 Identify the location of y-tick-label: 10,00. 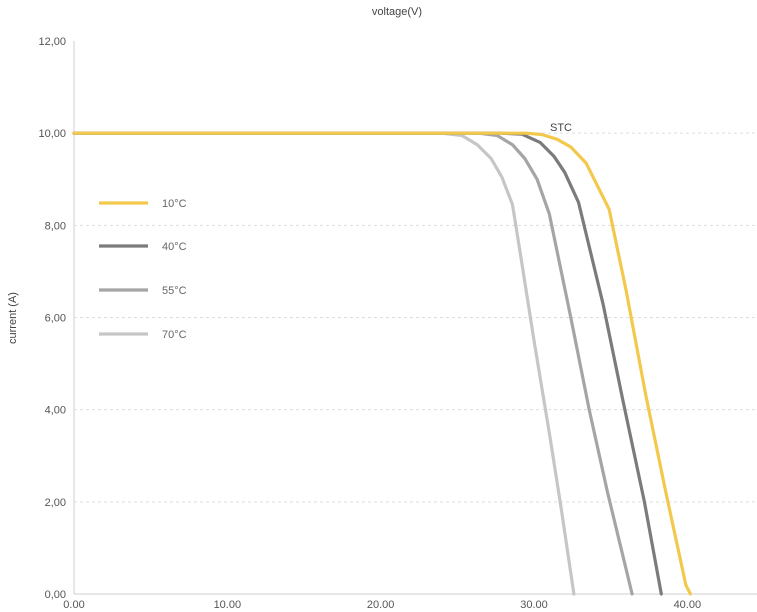
(52, 134).